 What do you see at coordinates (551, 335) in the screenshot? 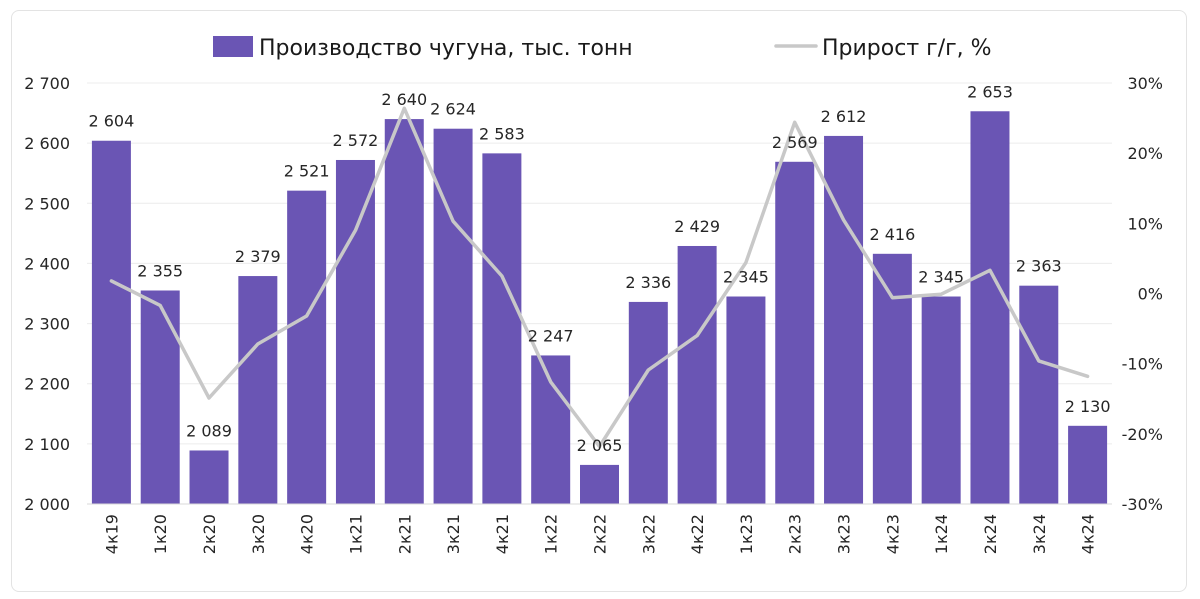
I see `bar-data-label: 2 247` at bounding box center [551, 335].